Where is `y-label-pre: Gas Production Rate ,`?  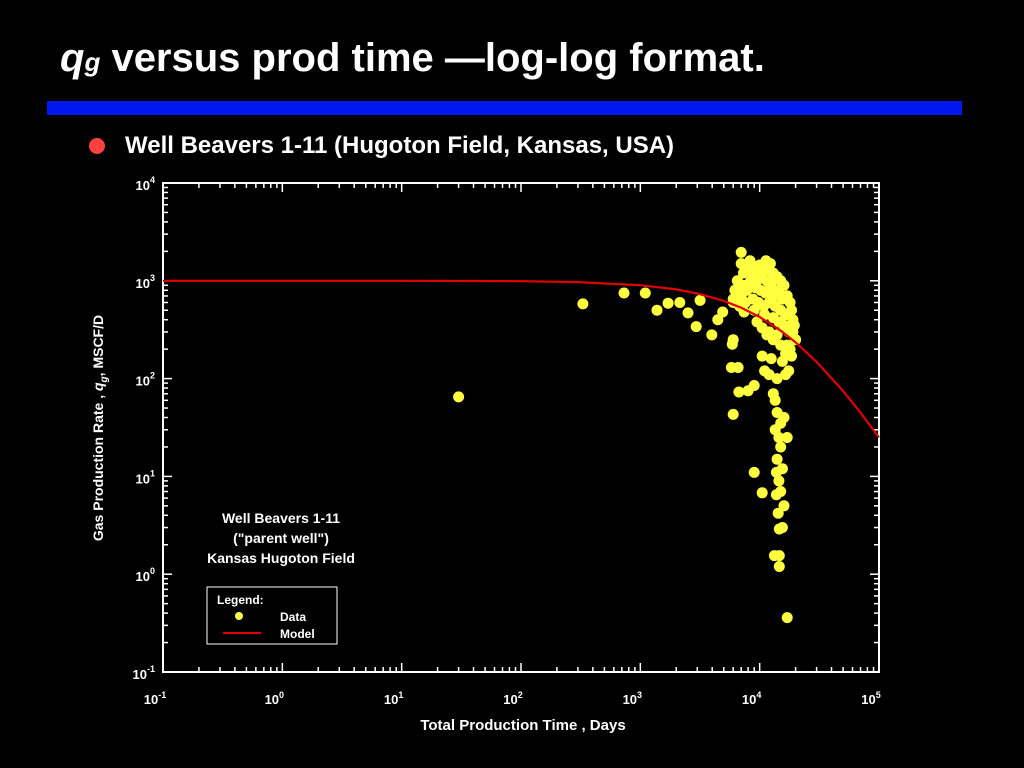 y-label-pre: Gas Production Rate , is located at coordinates (98, 466).